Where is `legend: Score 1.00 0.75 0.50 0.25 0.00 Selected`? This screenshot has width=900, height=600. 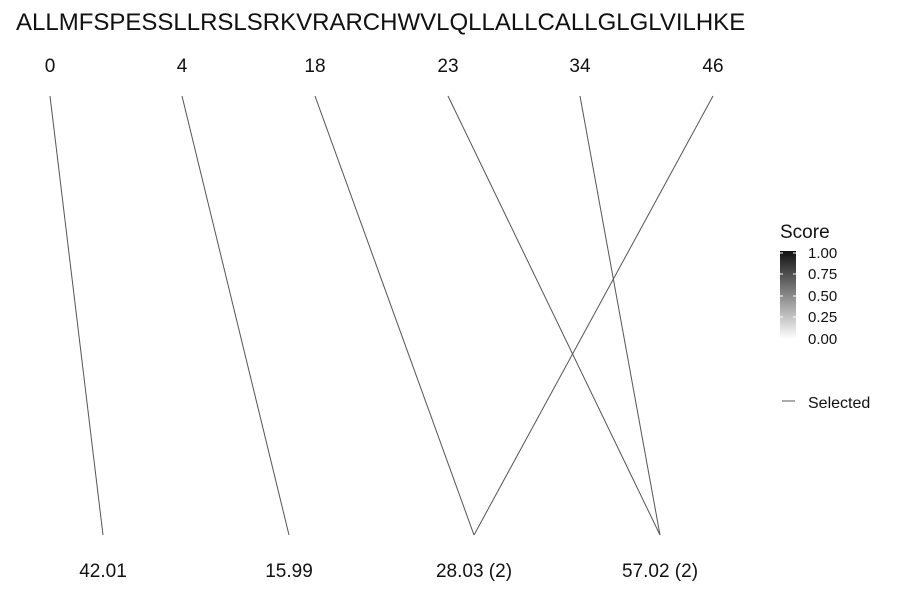 legend: Score 1.00 0.75 0.50 0.25 0.00 Selected is located at coordinates (825, 317).